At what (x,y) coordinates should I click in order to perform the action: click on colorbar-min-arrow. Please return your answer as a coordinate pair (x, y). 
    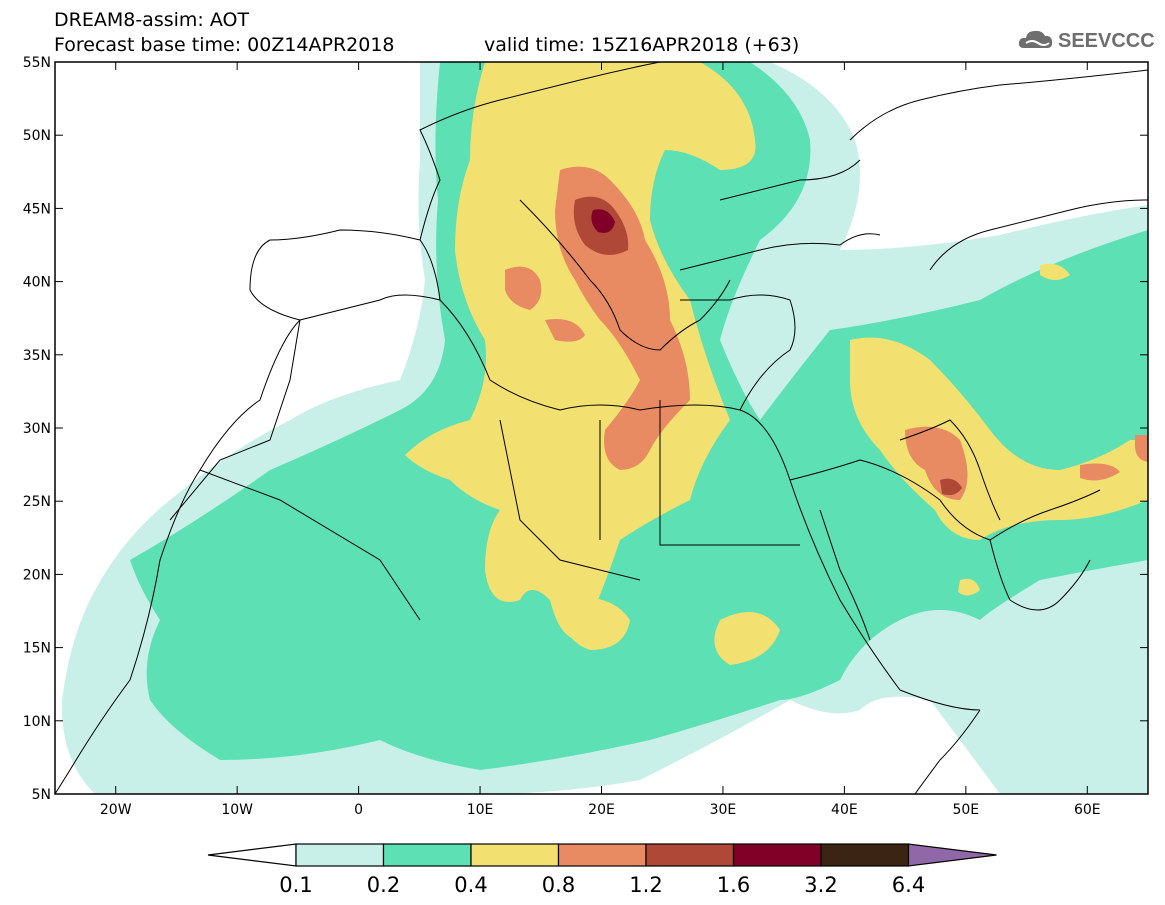
    Looking at the image, I should click on (252, 855).